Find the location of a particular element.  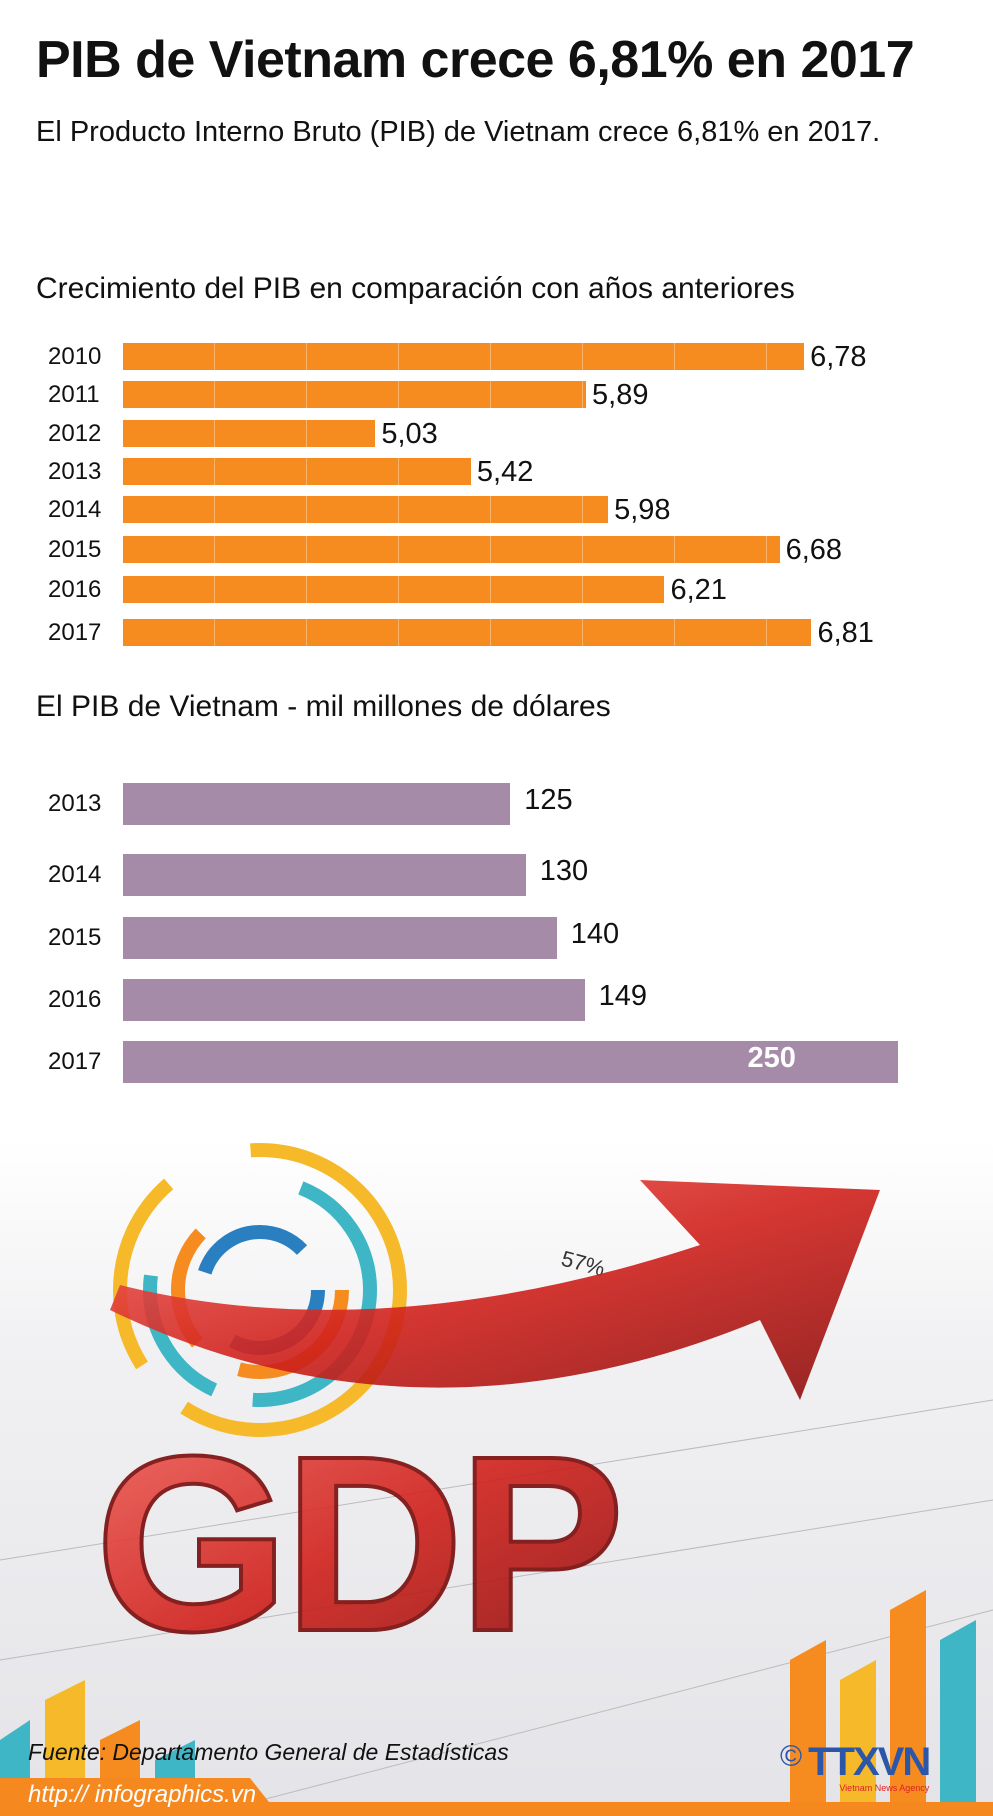

ttxvn-logo: © TTXVN Vietnam News Agency is located at coordinates (855, 1766).